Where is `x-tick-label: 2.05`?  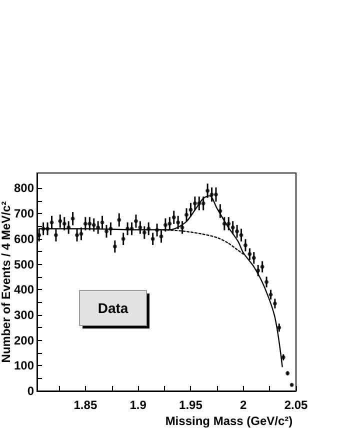 x-tick-label: 2.05 is located at coordinates (296, 405).